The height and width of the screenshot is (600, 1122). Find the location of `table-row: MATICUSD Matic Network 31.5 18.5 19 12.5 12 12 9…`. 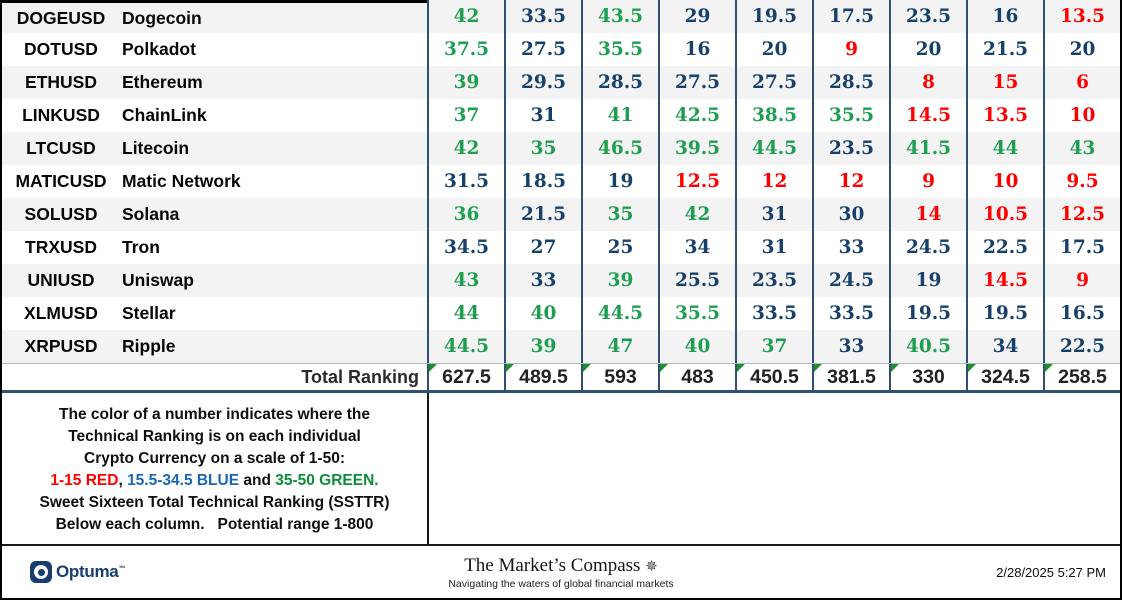

table-row: MATICUSD Matic Network 31.5 18.5 19 12.5 12 12 9… is located at coordinates (561, 181).